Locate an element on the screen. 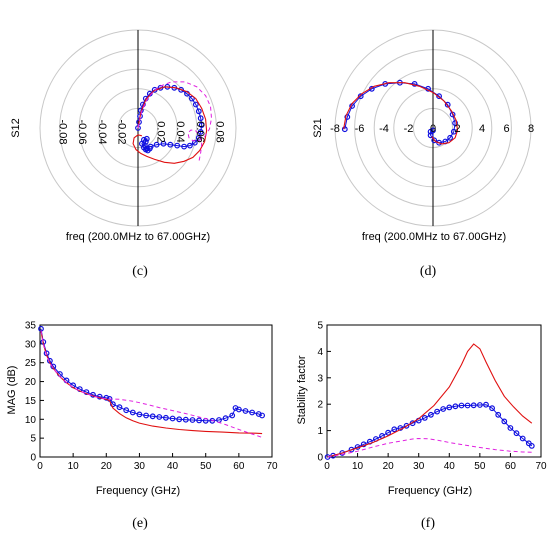 The image size is (550, 536). y-tick-label: 10 is located at coordinates (31, 420).